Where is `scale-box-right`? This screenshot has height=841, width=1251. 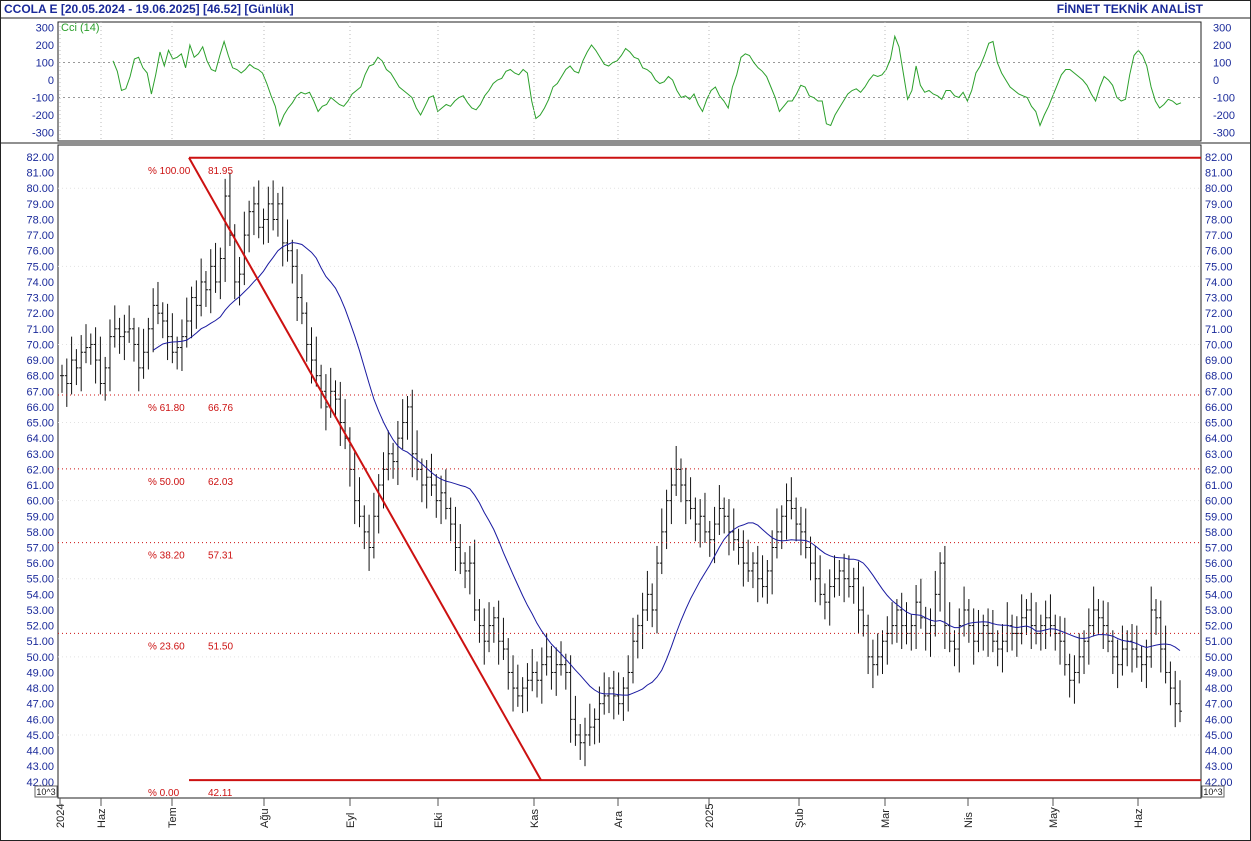 scale-box-right is located at coordinates (1213, 791).